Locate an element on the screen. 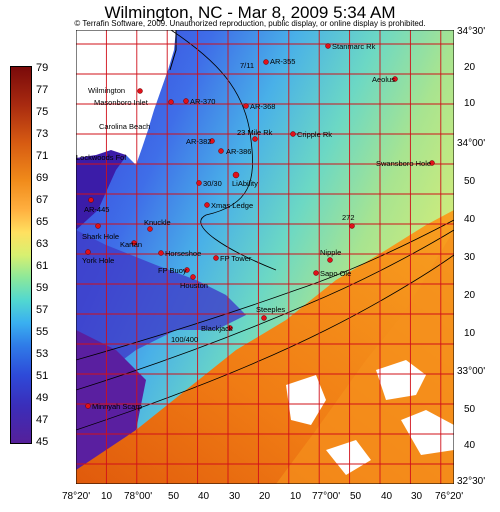  marker-knuckle is located at coordinates (150, 229).